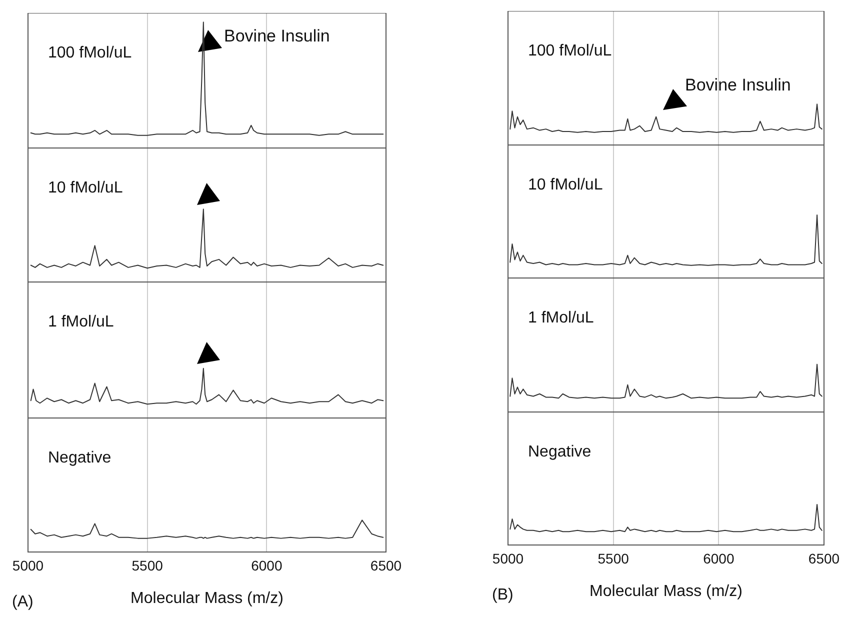  What do you see at coordinates (503, 595) in the screenshot?
I see `text: (B)` at bounding box center [503, 595].